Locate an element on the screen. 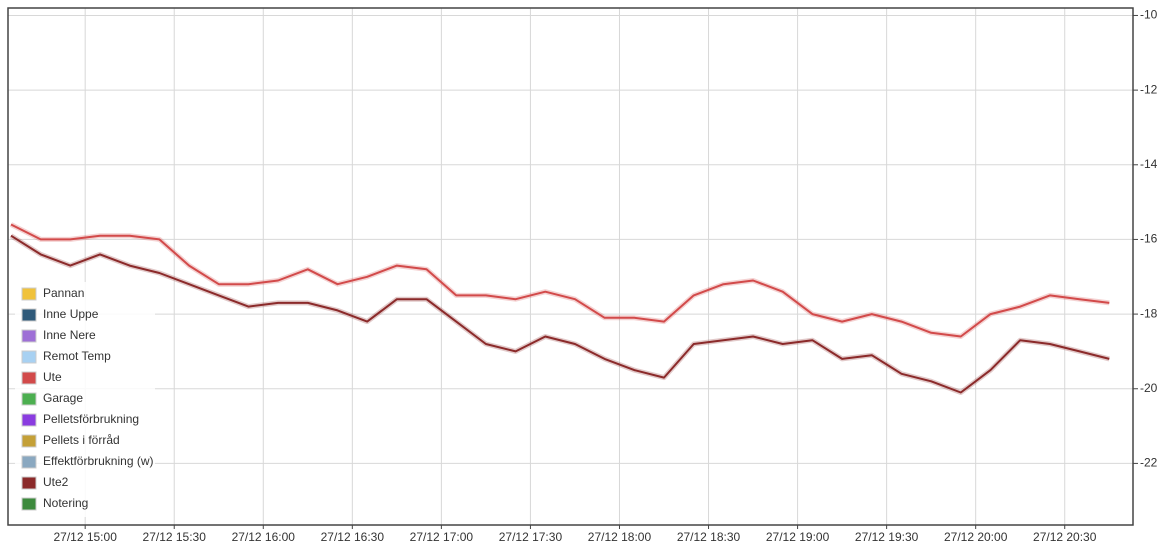 The height and width of the screenshot is (549, 1160). y-tick-label: -20 is located at coordinates (1149, 388).